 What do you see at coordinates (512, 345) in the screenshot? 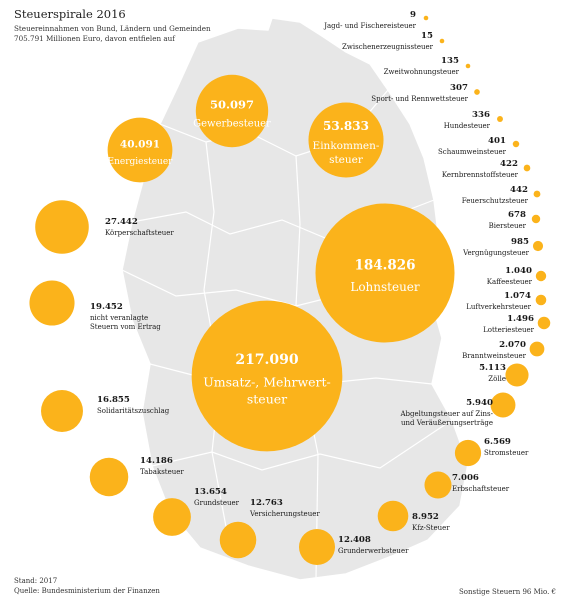
I see `value-label-branntweinsteuer: 2.070` at bounding box center [512, 345].